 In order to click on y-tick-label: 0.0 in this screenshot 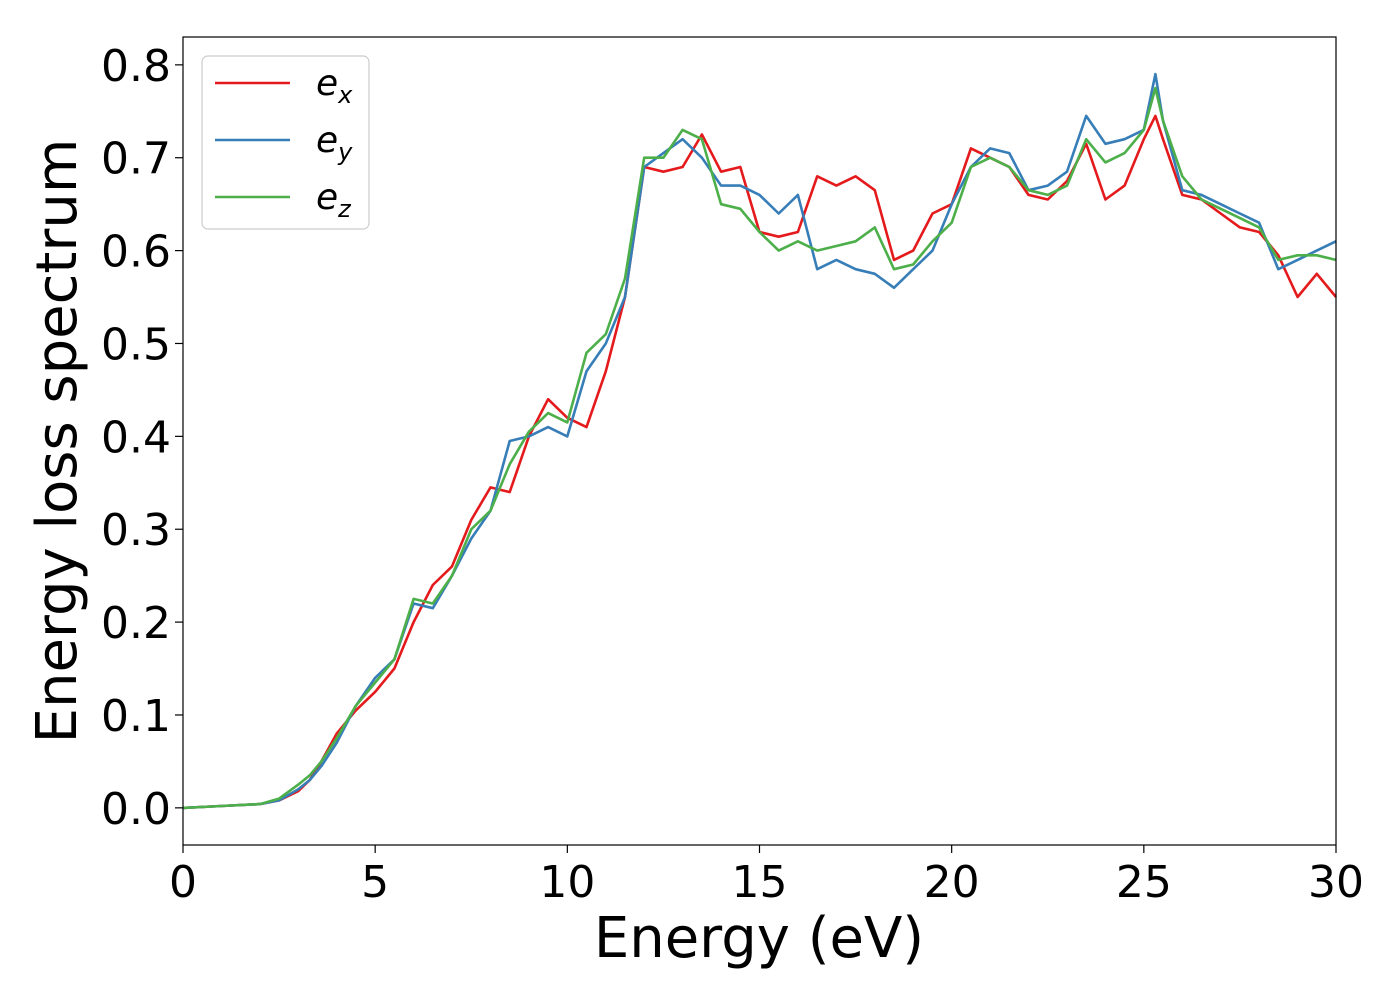, I will do `click(136, 809)`.